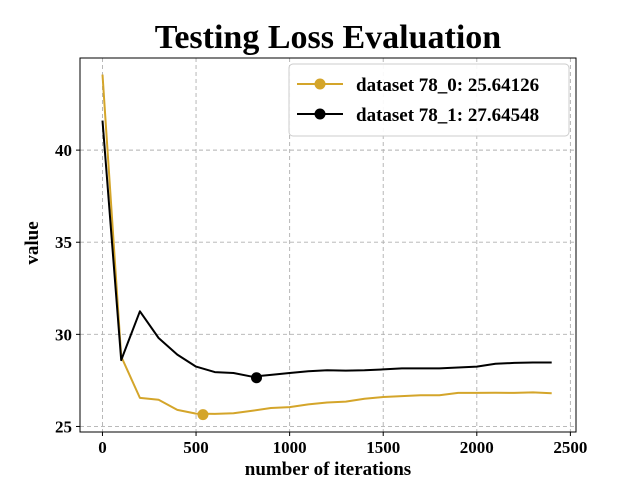  I want to click on x-tick-label: 2500, so click(570, 447).